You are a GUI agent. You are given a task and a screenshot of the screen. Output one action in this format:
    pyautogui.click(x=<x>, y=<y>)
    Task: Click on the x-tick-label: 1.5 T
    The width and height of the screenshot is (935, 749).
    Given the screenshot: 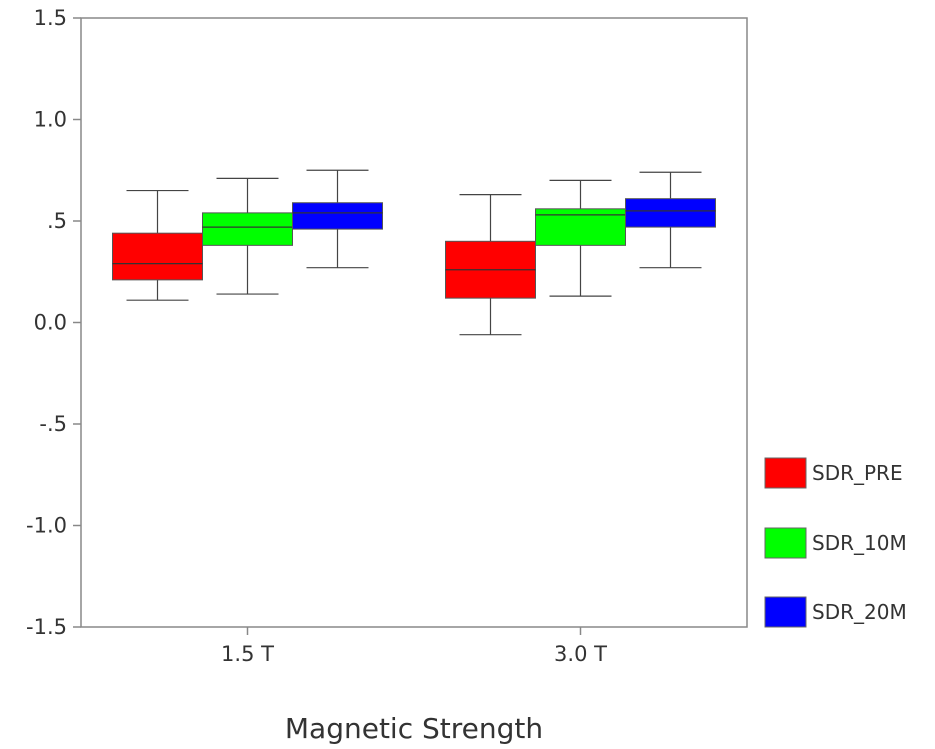 What is the action you would take?
    pyautogui.click(x=247, y=654)
    